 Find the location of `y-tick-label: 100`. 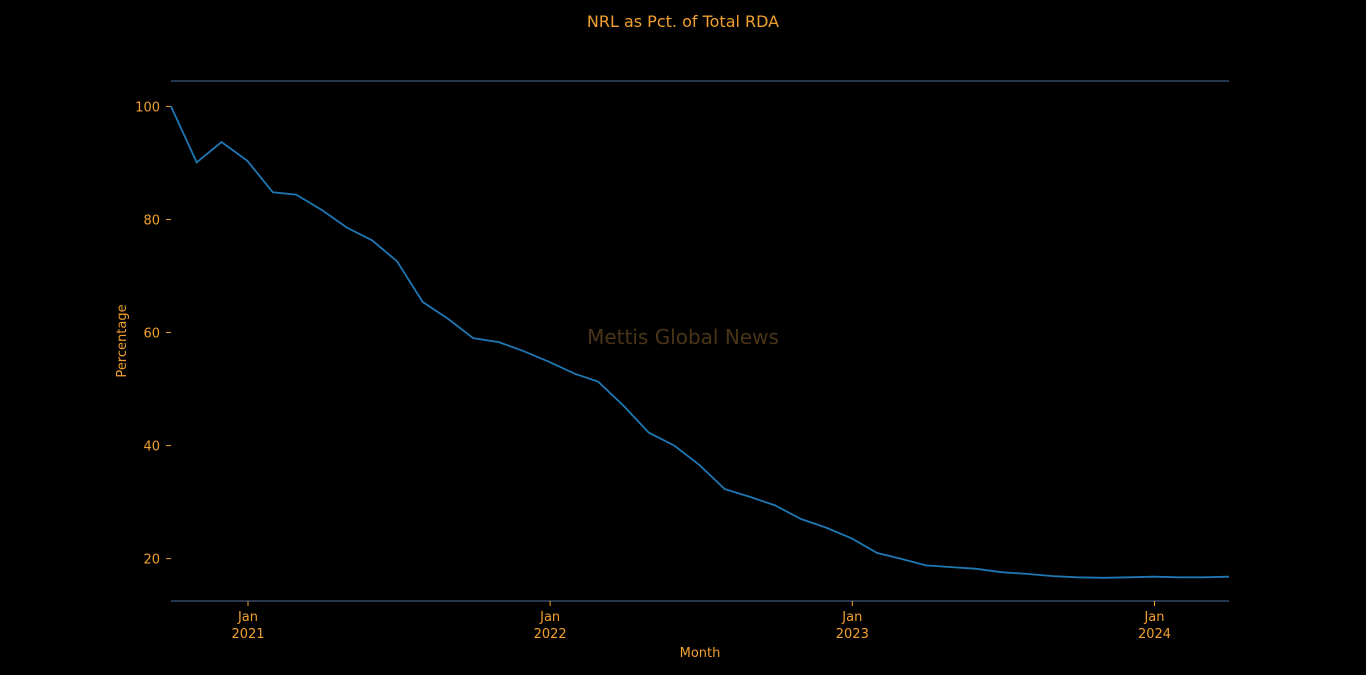

y-tick-label: 100 is located at coordinates (147, 107).